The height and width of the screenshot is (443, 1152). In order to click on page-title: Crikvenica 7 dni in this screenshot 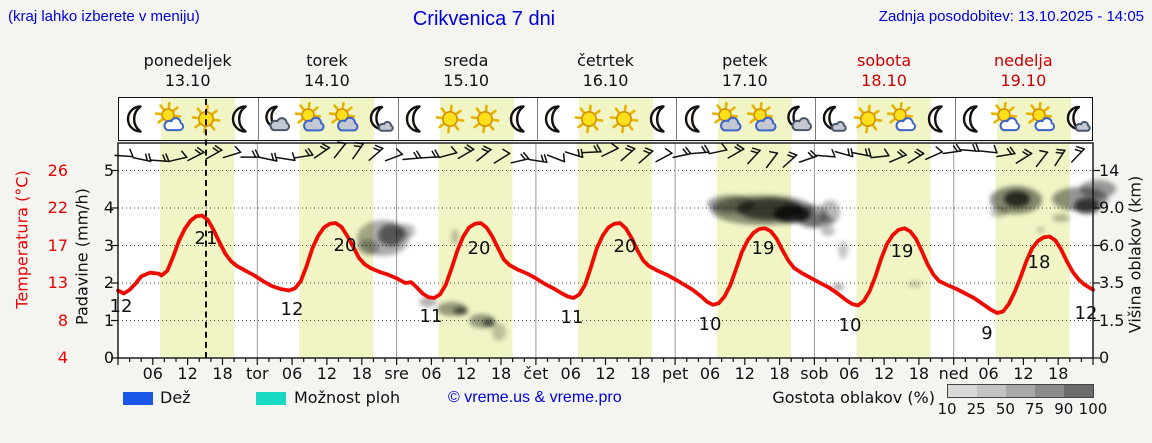, I will do `click(484, 19)`.